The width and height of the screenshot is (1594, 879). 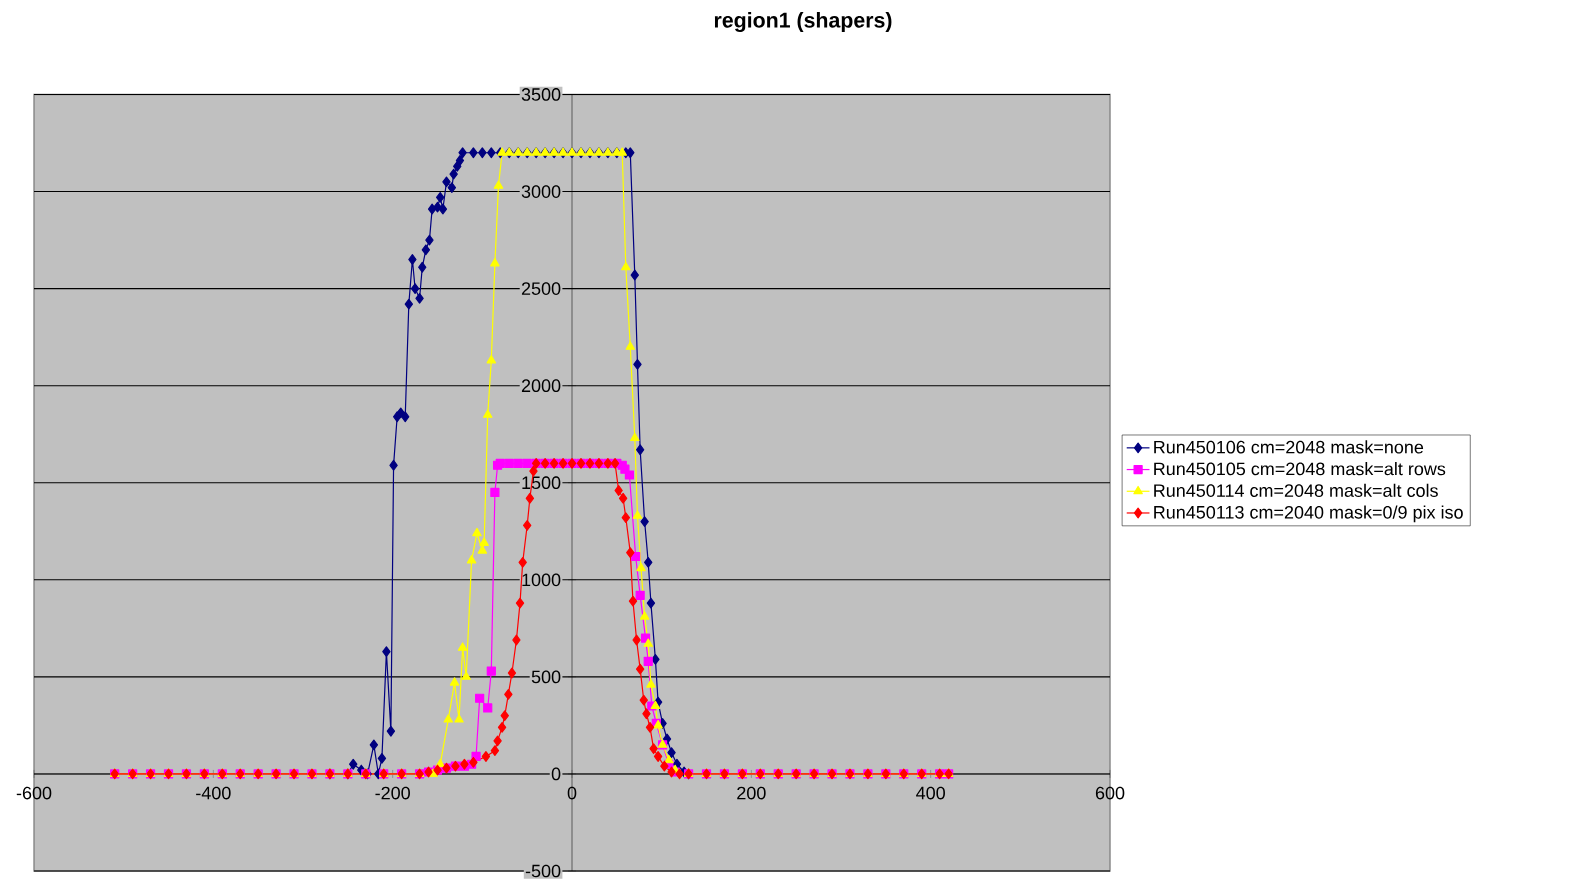 What do you see at coordinates (1300, 469) in the screenshot?
I see `legend-label: Run450105 cm=2048 mask=alt rows` at bounding box center [1300, 469].